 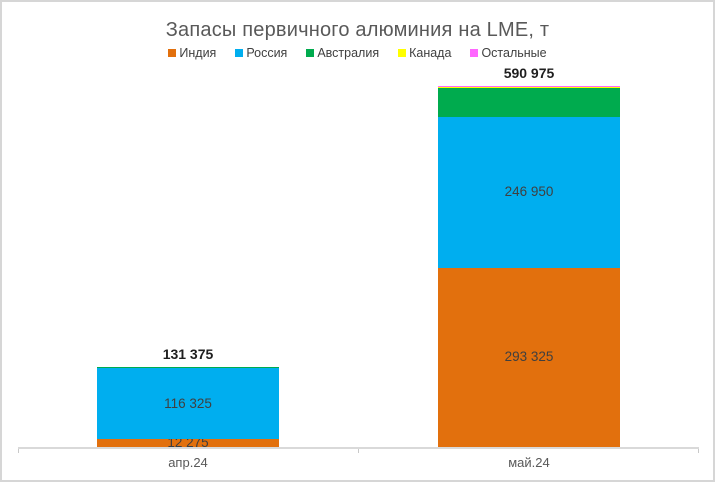 I want to click on x-axis-line, so click(x=358, y=448).